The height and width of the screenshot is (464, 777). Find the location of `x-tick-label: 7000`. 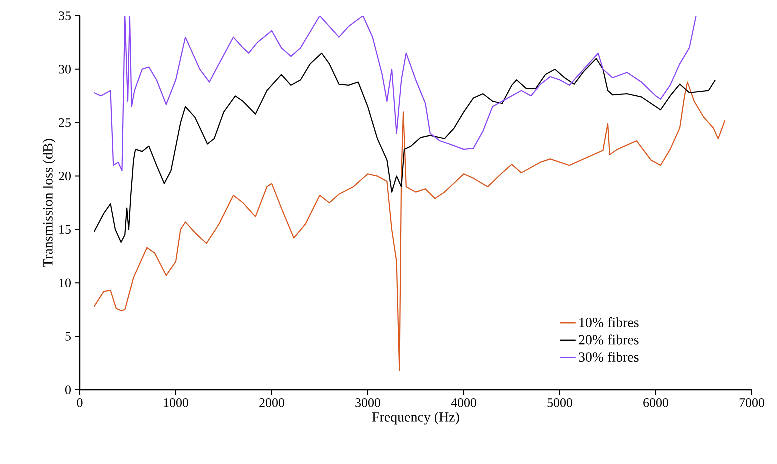

x-tick-label: 7000 is located at coordinates (752, 403).